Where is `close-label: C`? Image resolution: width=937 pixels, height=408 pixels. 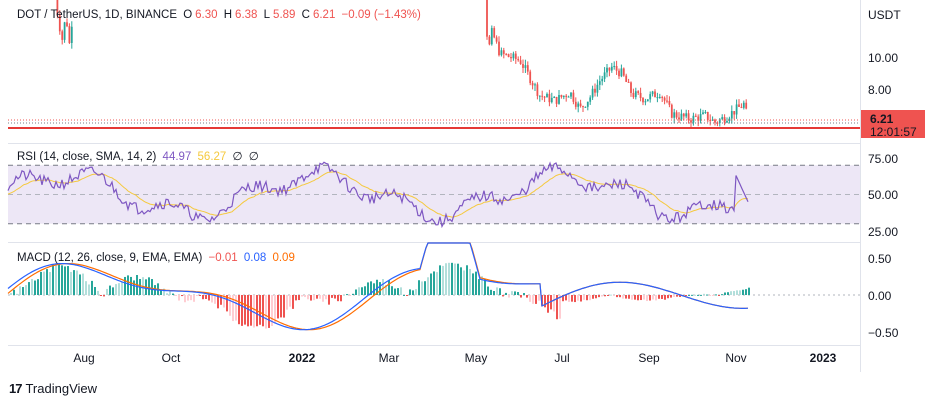 close-label: C is located at coordinates (305, 15).